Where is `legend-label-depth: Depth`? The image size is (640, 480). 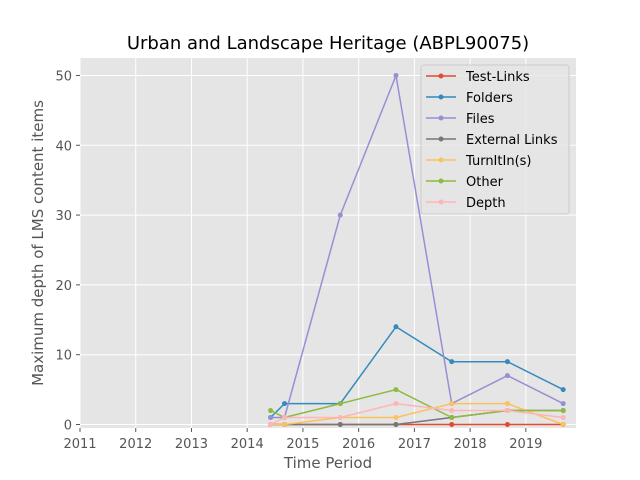 legend-label-depth: Depth is located at coordinates (486, 203).